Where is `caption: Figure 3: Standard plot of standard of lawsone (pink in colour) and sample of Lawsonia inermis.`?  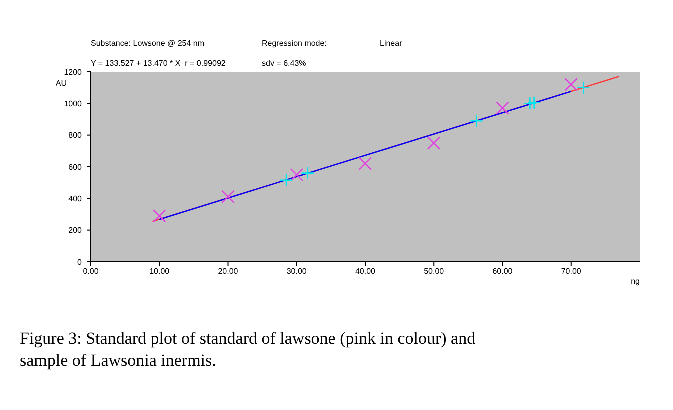
caption: Figure 3: Standard plot of standard of lawsone (pink in colour) and sample of Lawsonia inermis. is located at coordinates (248, 349).